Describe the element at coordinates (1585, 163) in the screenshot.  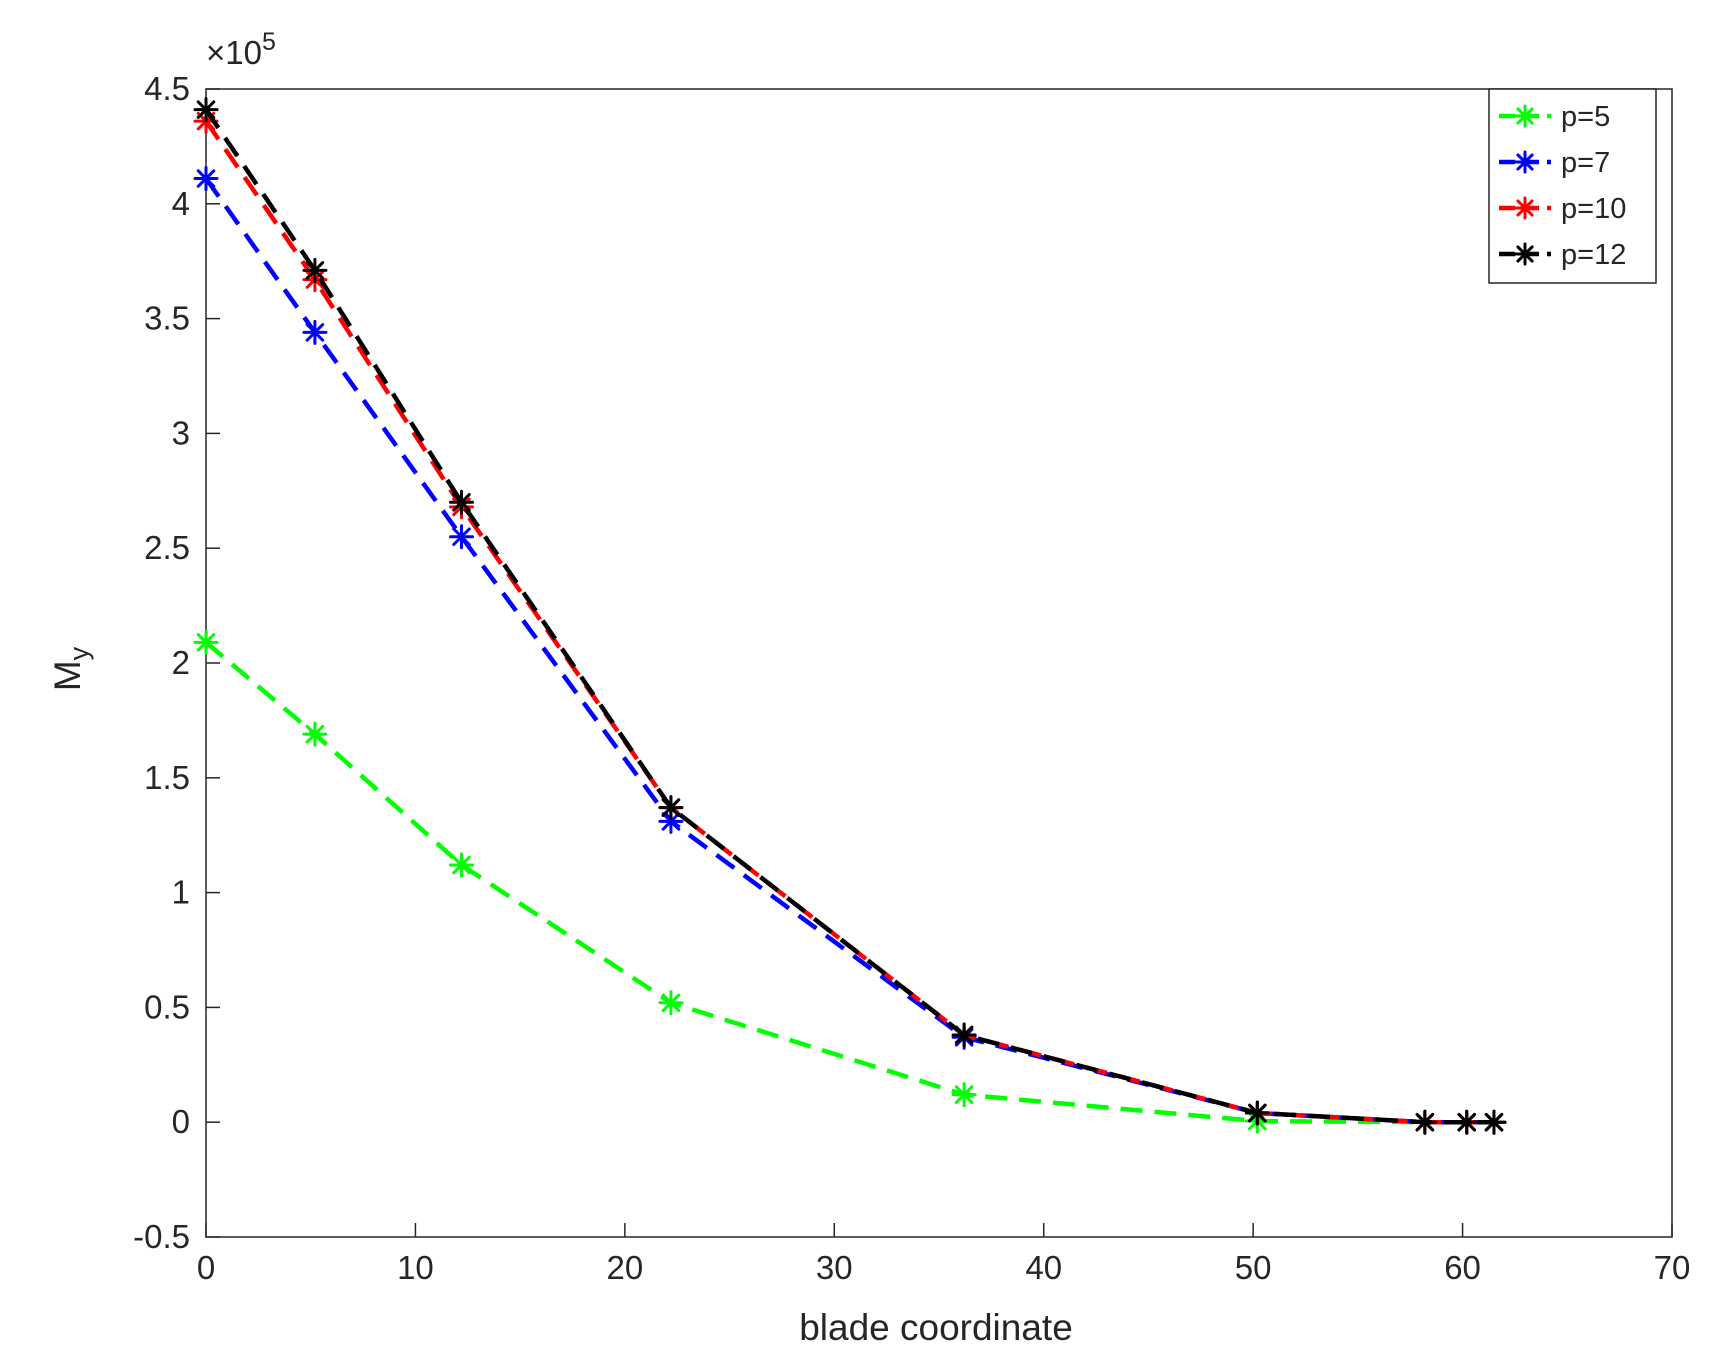
I see `legend-label: p=7` at that location.